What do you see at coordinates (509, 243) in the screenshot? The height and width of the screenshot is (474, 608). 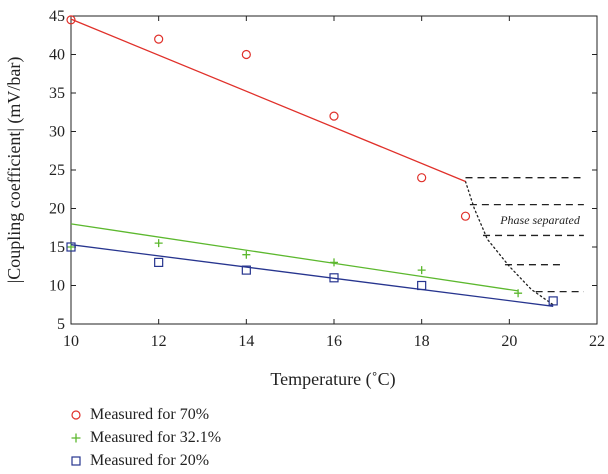 I see `phase-boundary-curve` at bounding box center [509, 243].